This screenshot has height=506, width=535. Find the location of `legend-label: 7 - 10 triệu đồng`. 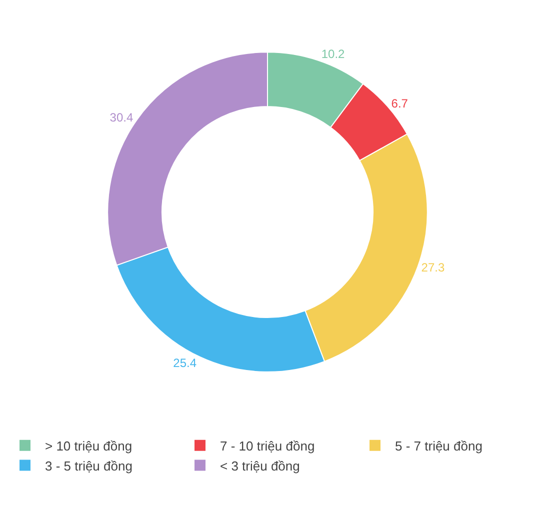

legend-label: 7 - 10 triệu đồng is located at coordinates (267, 446).